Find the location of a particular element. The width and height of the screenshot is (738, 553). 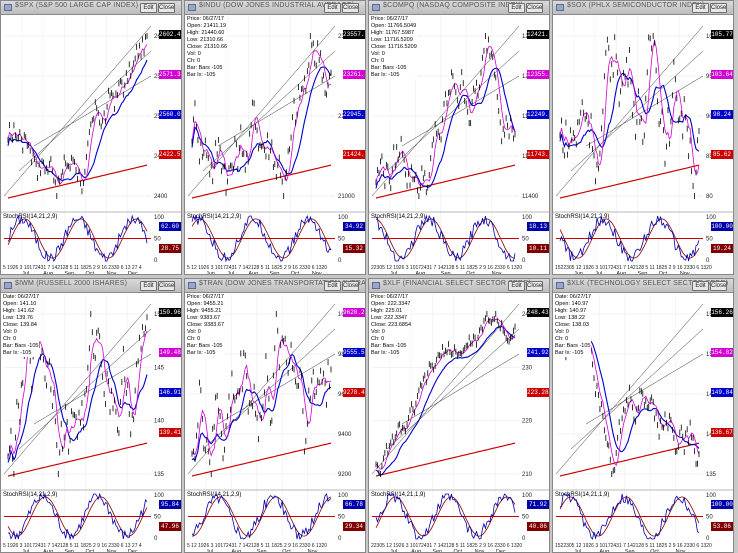

panel-title: $INDU (DOW JONES INDUSTRIAL AVERAGE) is located at coordinates (277, 5).